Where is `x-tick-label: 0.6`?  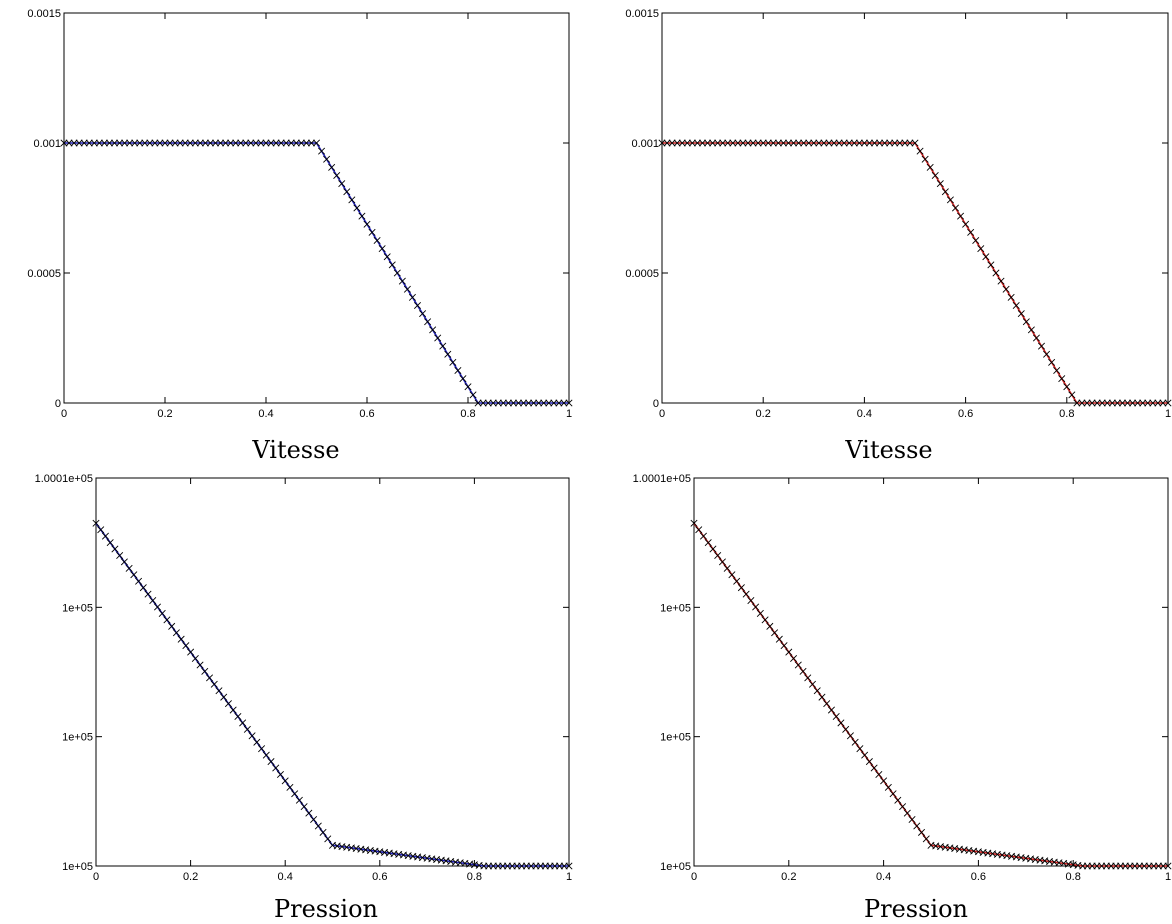
x-tick-label: 0.6 is located at coordinates (366, 414).